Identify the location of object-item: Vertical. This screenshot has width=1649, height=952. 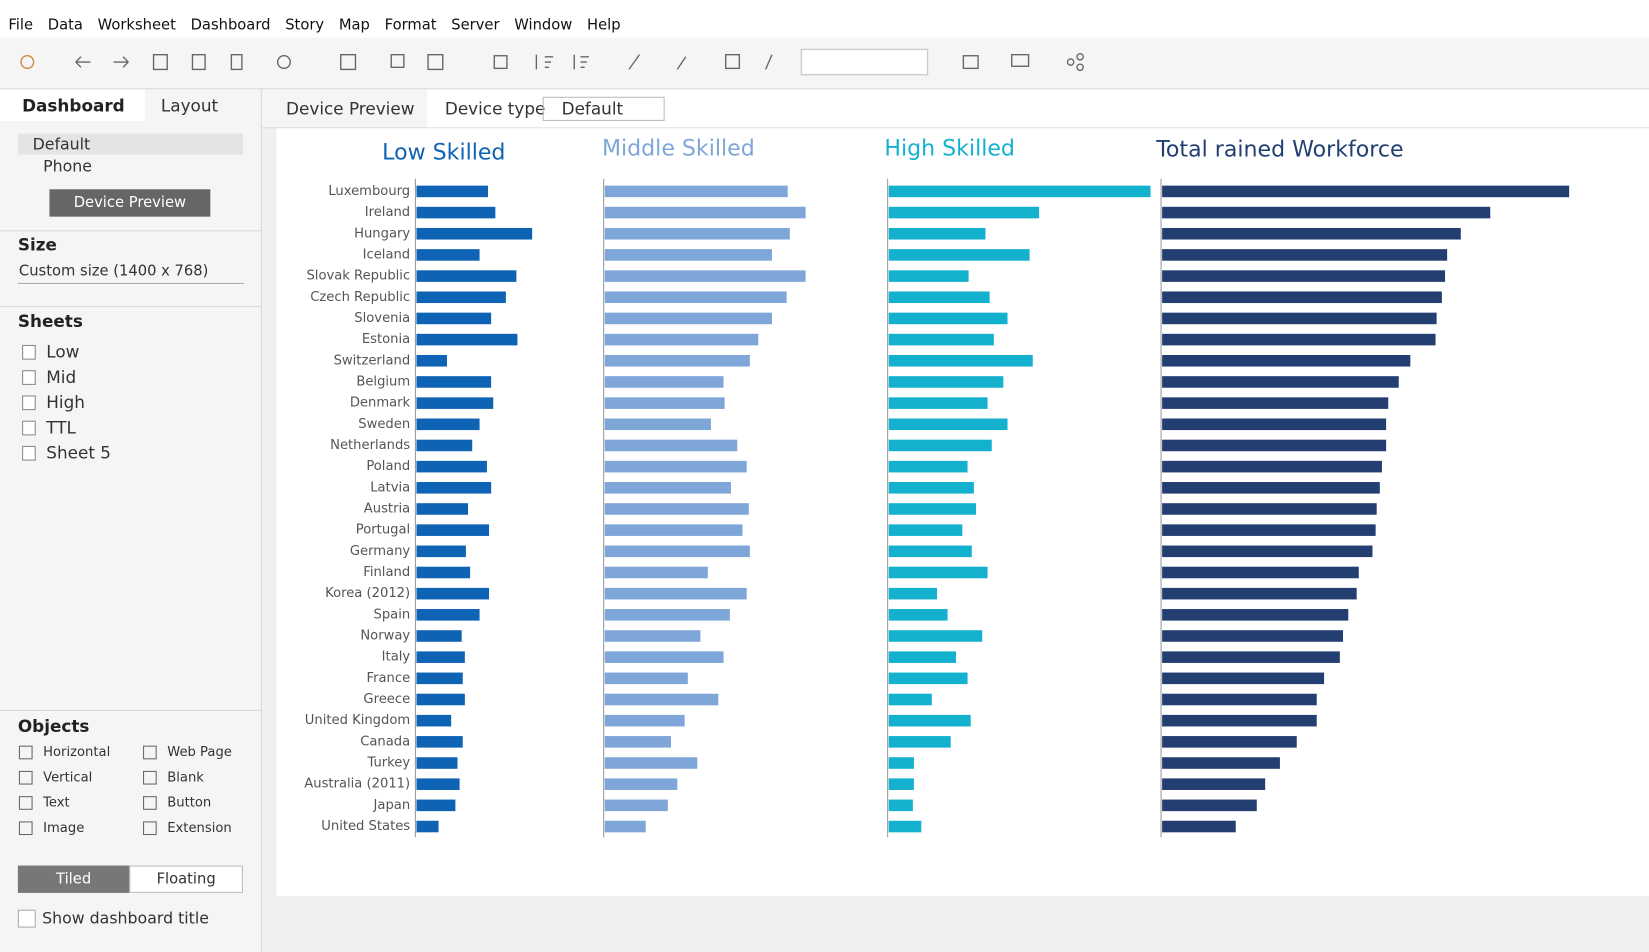
(68, 776).